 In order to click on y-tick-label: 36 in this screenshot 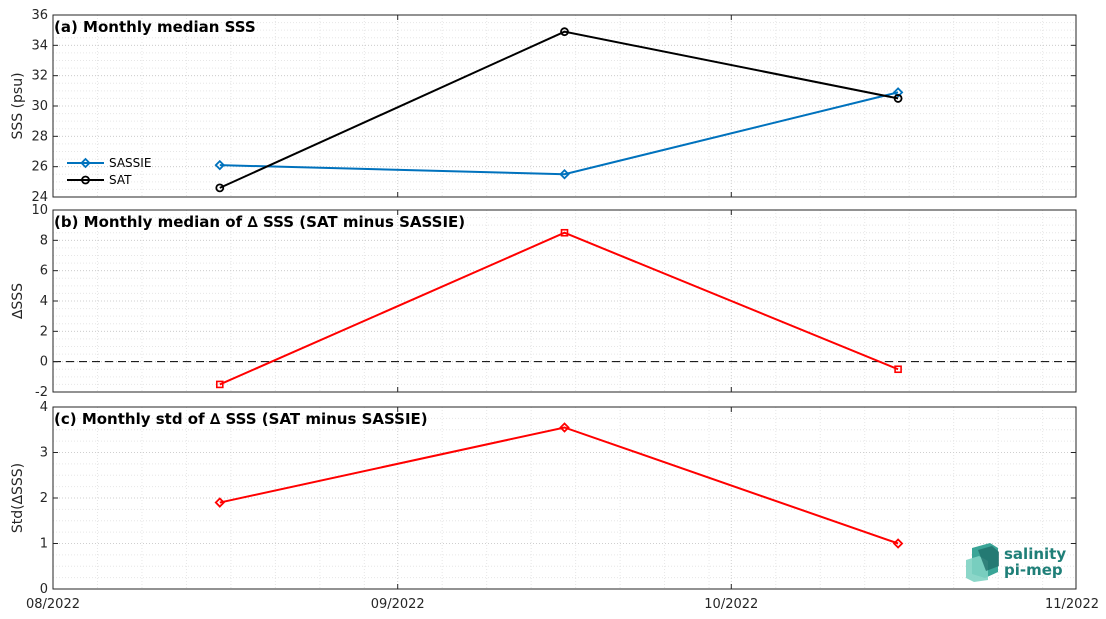, I will do `click(39, 15)`.